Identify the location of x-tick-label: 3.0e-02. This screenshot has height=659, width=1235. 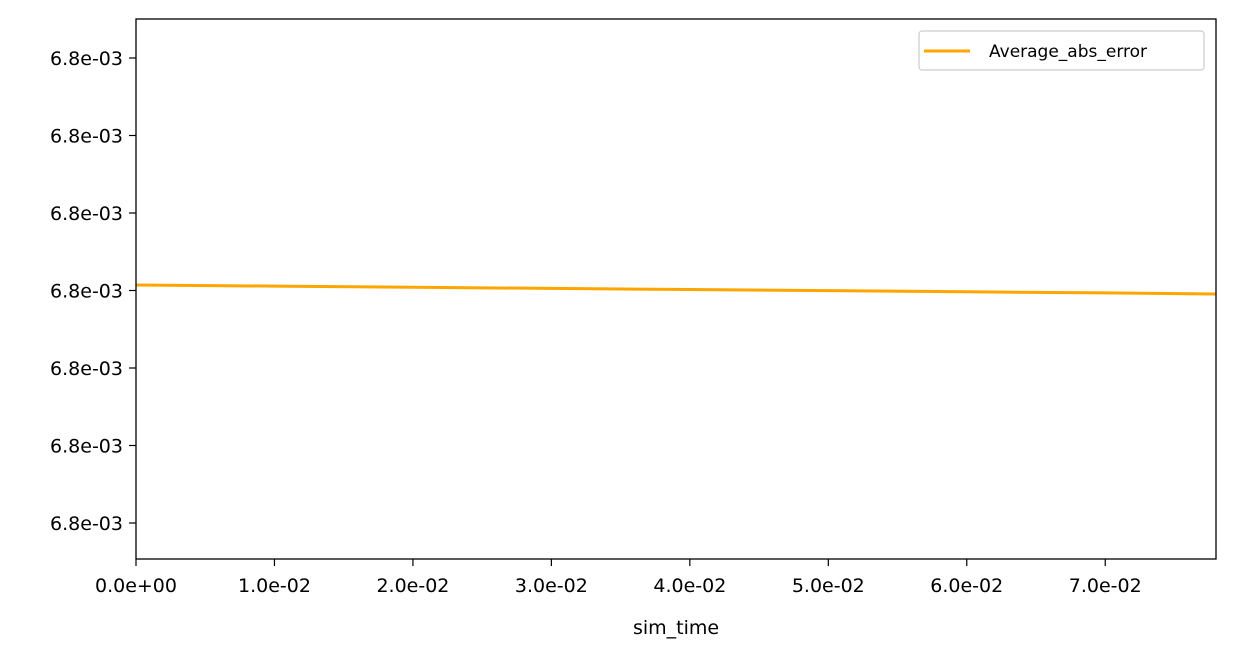
(551, 586).